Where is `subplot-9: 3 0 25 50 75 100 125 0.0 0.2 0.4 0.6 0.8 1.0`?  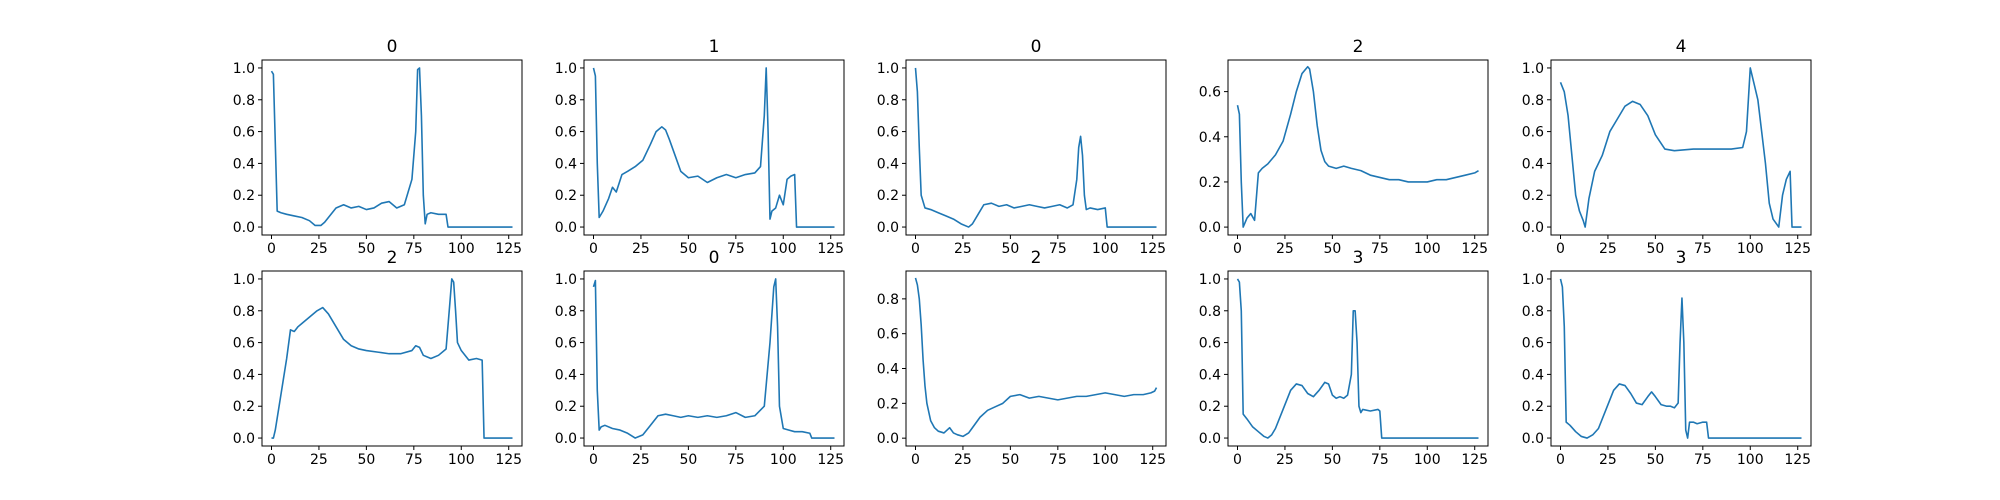
subplot-9: 3 0 25 50 75 100 125 0.0 0.2 0.4 0.6 0.8 1.0 is located at coordinates (1667, 358).